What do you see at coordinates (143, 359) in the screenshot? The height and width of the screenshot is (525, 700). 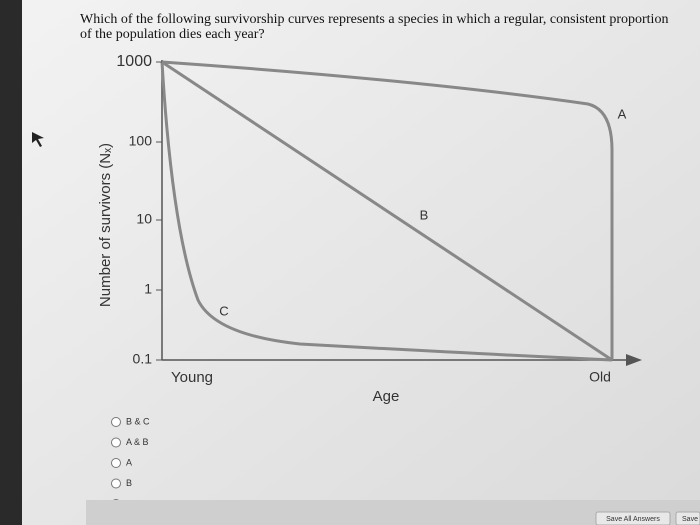 I see `y-tick-label: 0.1` at bounding box center [143, 359].